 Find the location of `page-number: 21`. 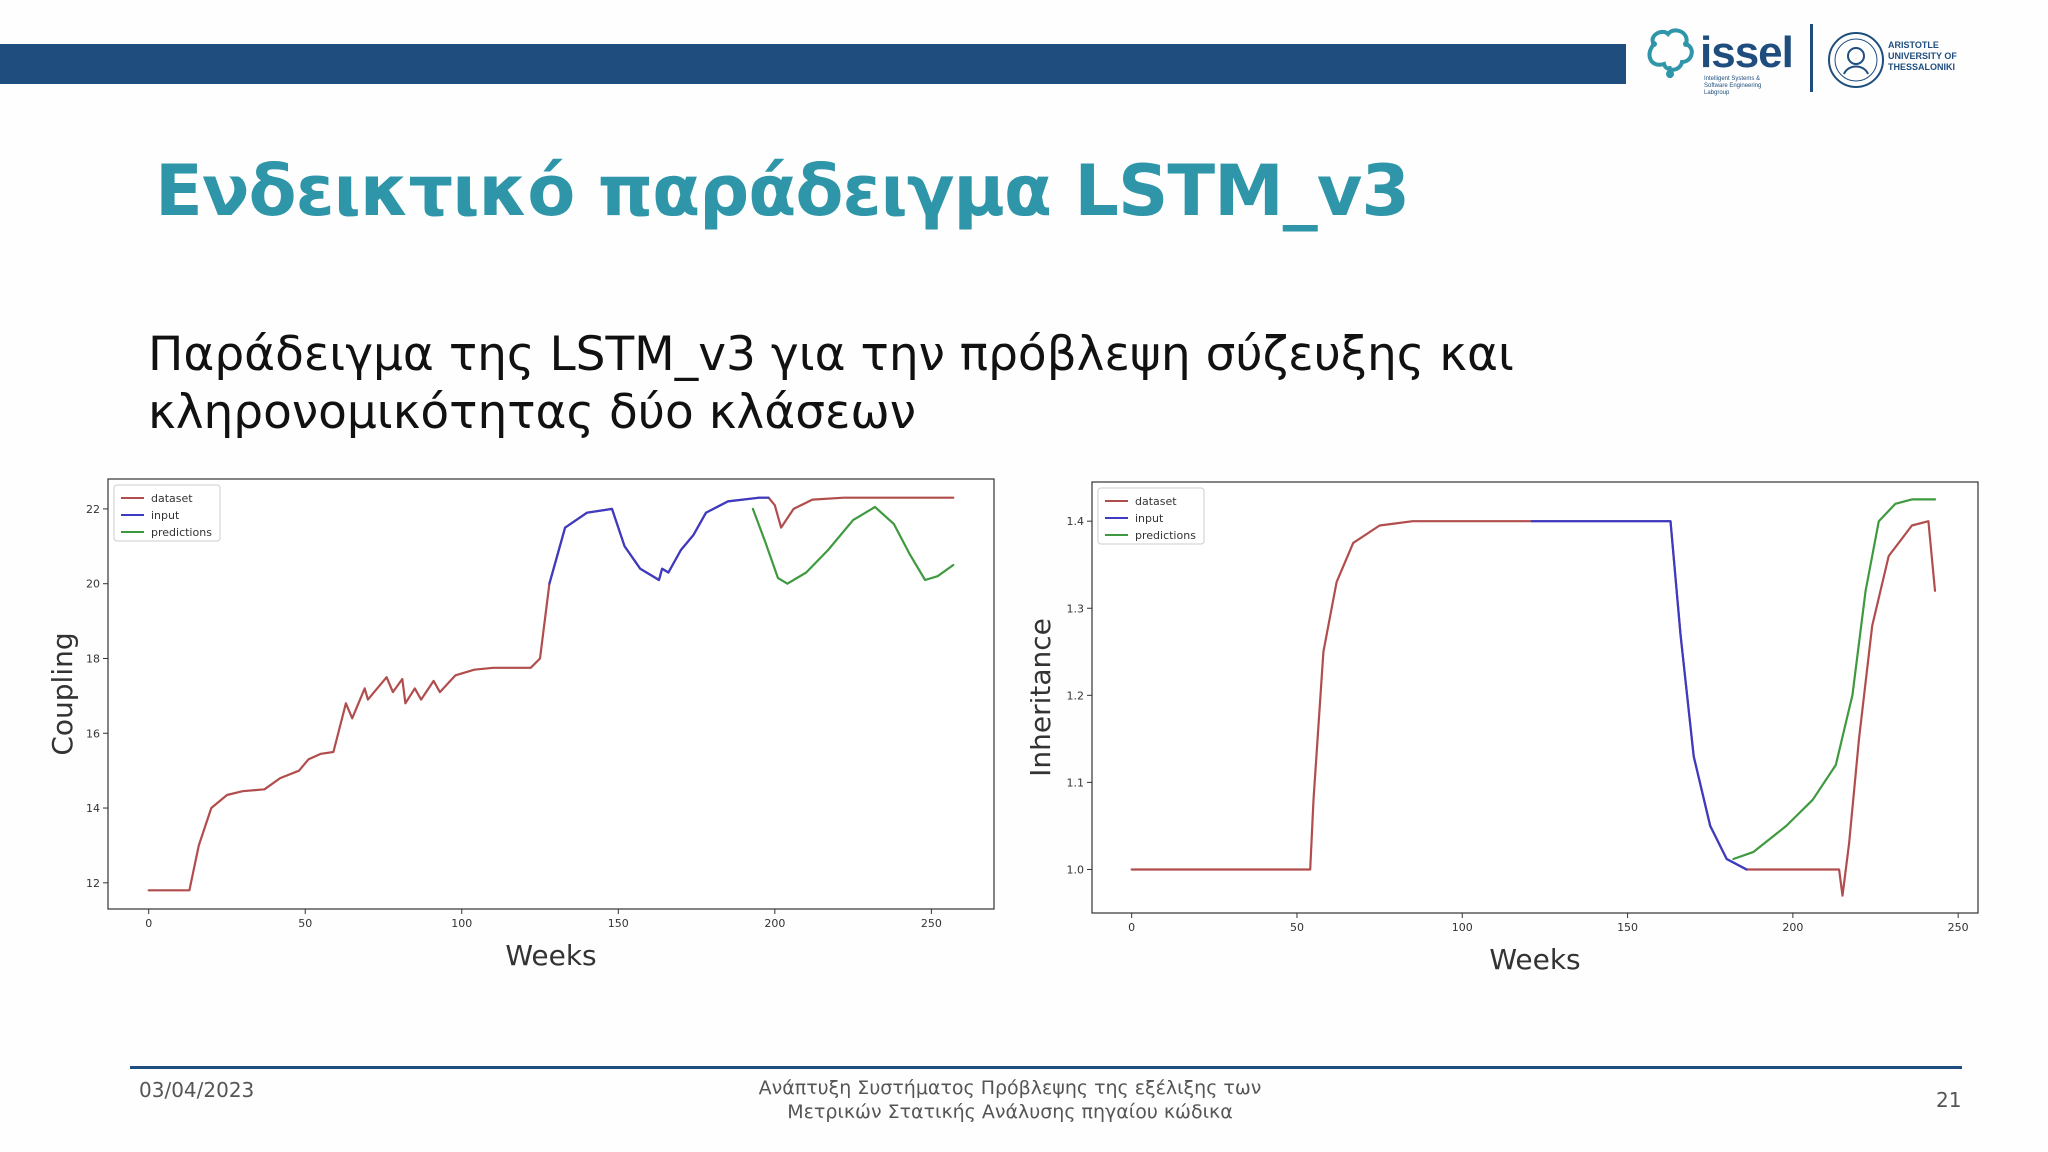

page-number: 21 is located at coordinates (1949, 1100).